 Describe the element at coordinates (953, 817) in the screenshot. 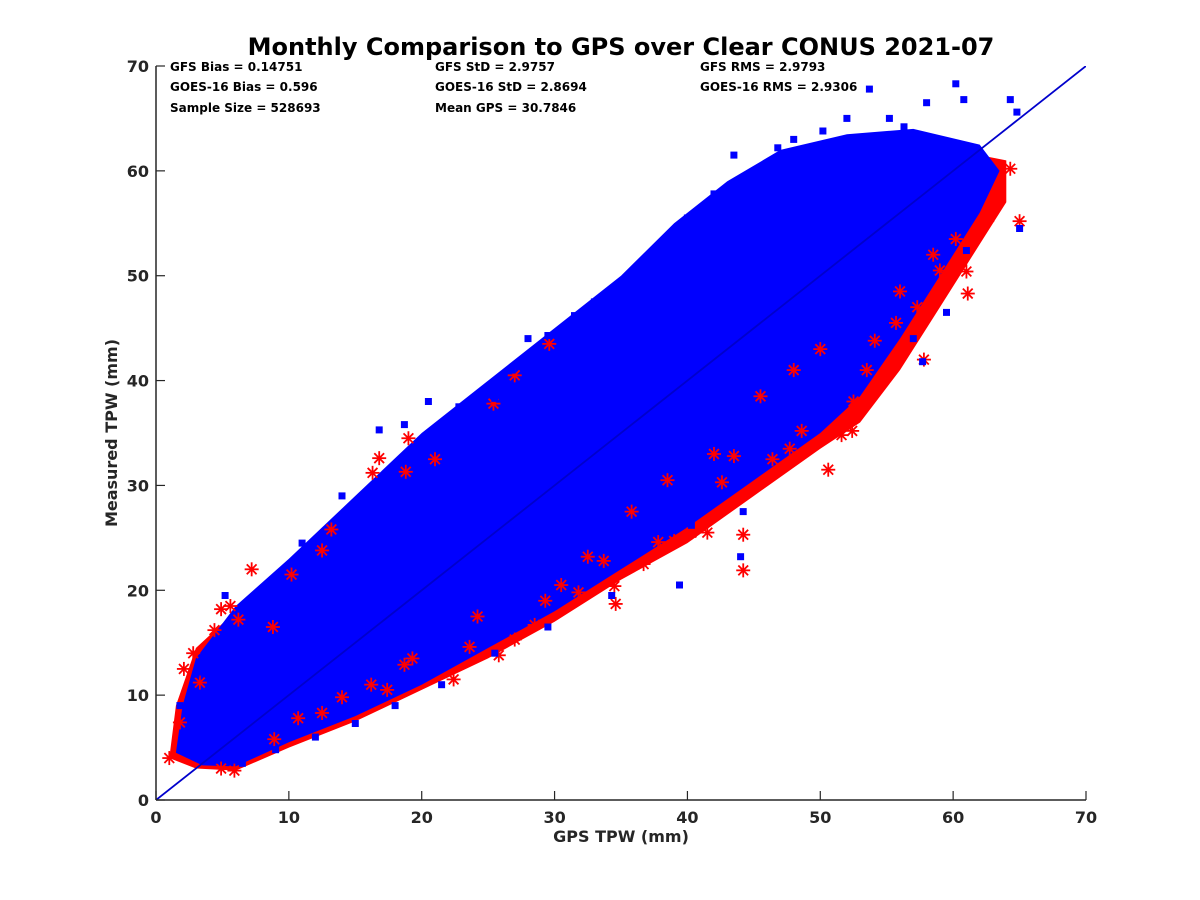

I see `x-tick-label: 60` at that location.